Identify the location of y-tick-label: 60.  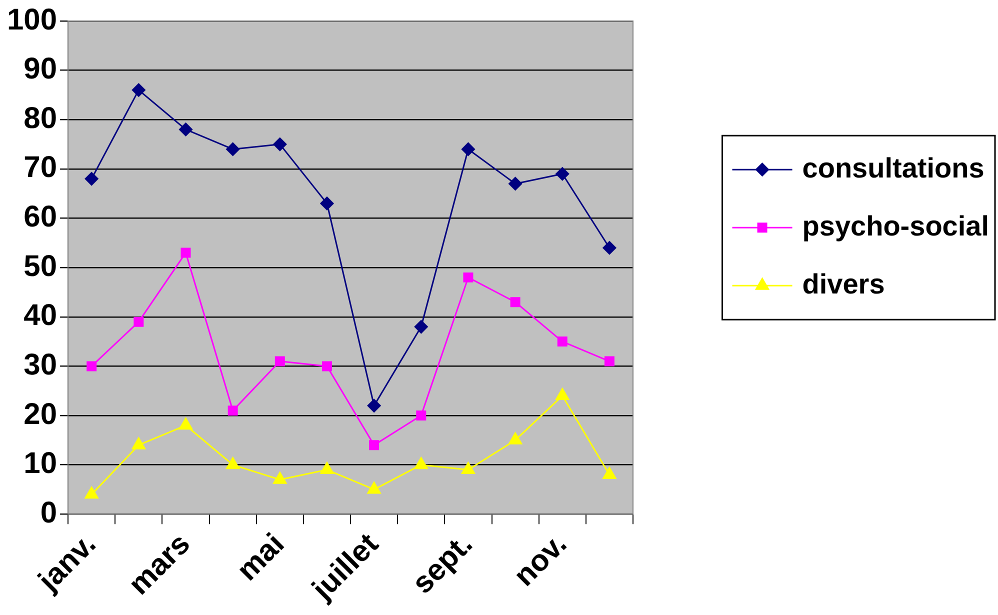
(41, 217).